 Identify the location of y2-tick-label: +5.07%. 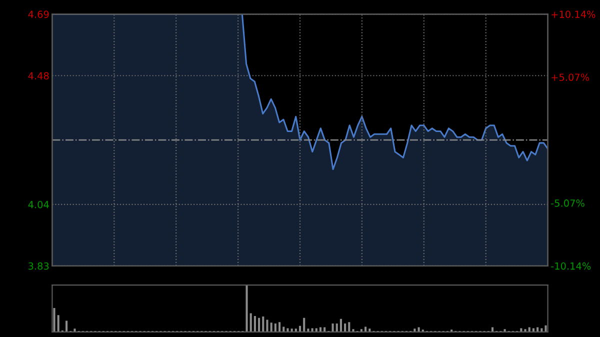
(571, 77).